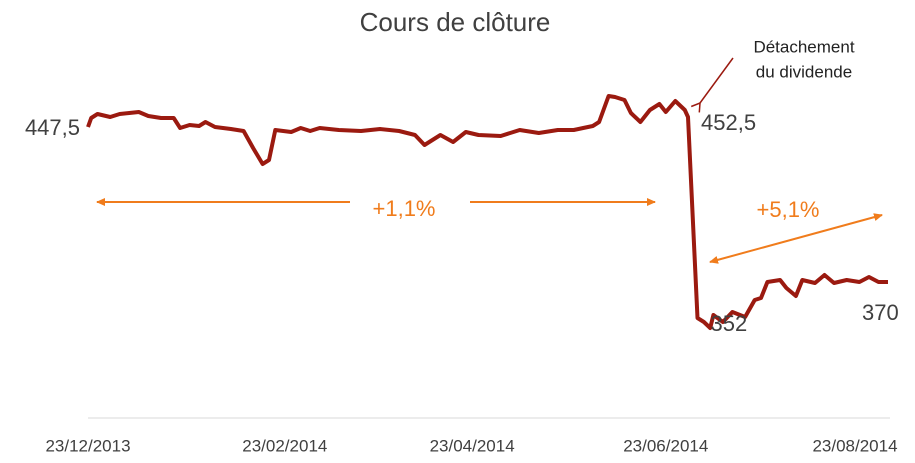 The image size is (915, 463). Describe the element at coordinates (728, 122) in the screenshot. I see `data-label: 452,5` at that location.